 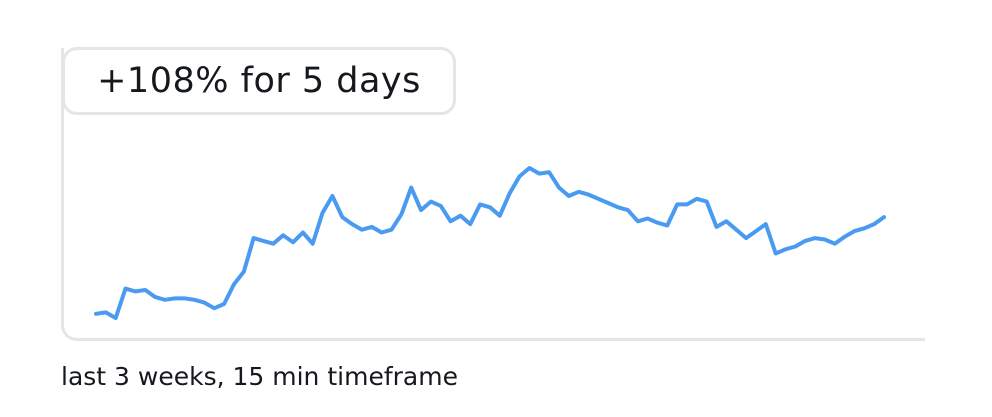 What do you see at coordinates (259, 376) in the screenshot?
I see `chart-caption: last 3 weeks, 15 min timeframe` at bounding box center [259, 376].